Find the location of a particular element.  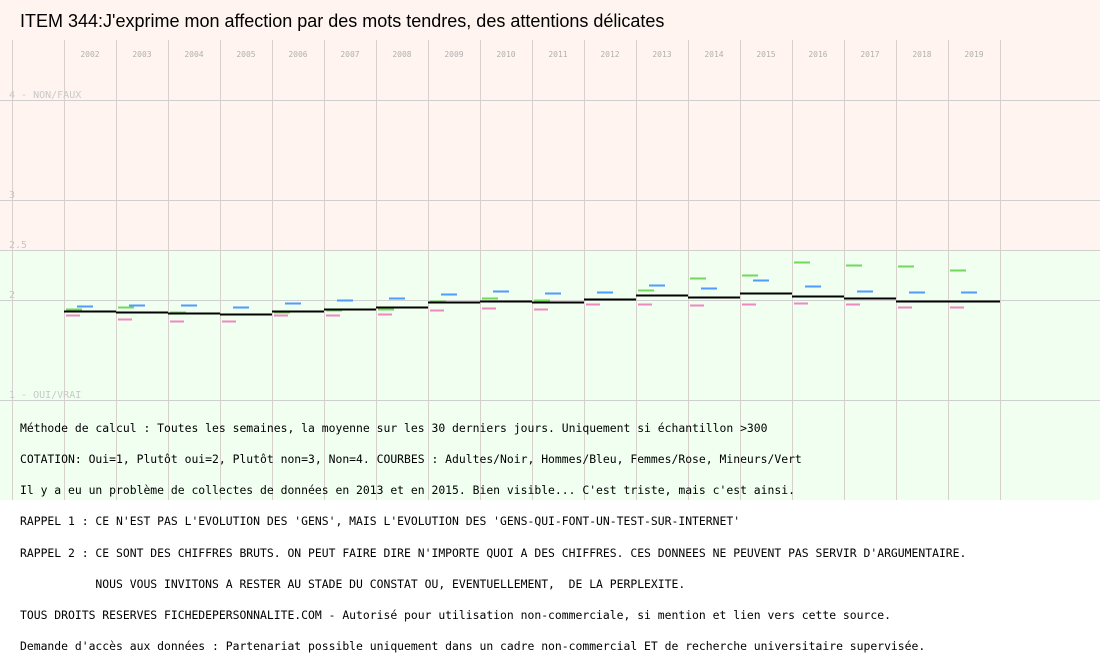

x-tick-label: 2010 is located at coordinates (505, 54).